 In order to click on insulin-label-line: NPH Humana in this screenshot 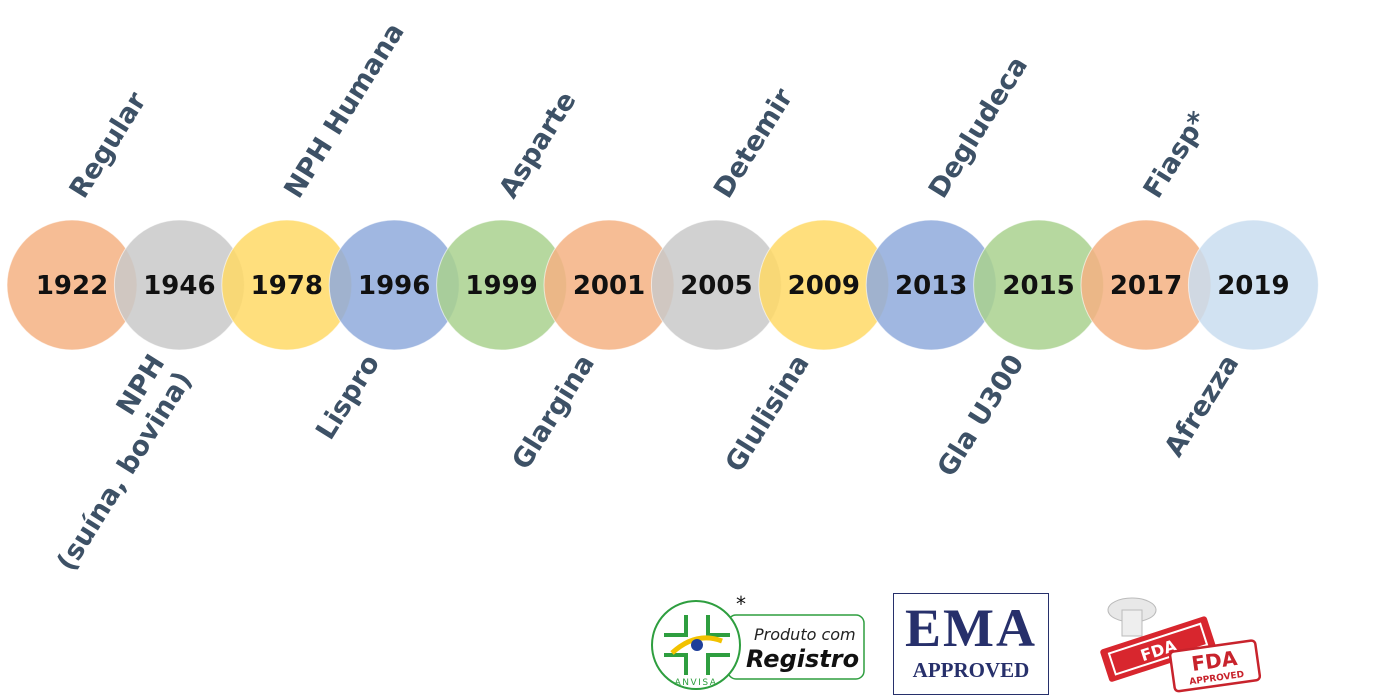, I will do `click(344, 111)`.